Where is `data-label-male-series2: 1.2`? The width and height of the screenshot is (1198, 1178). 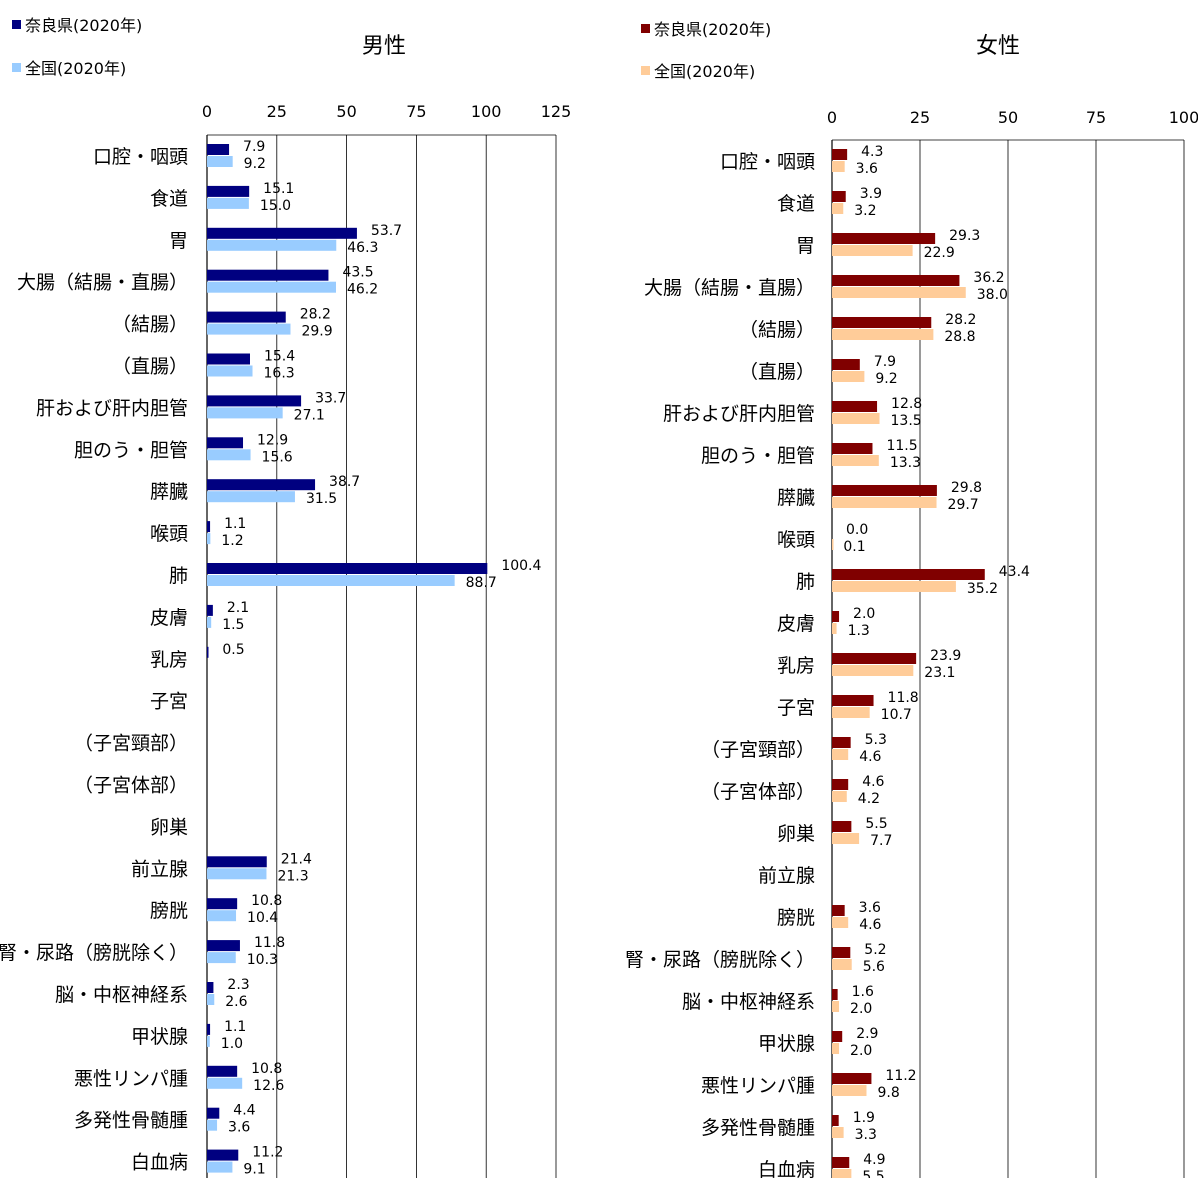
data-label-male-series2: 1.2 is located at coordinates (232, 541).